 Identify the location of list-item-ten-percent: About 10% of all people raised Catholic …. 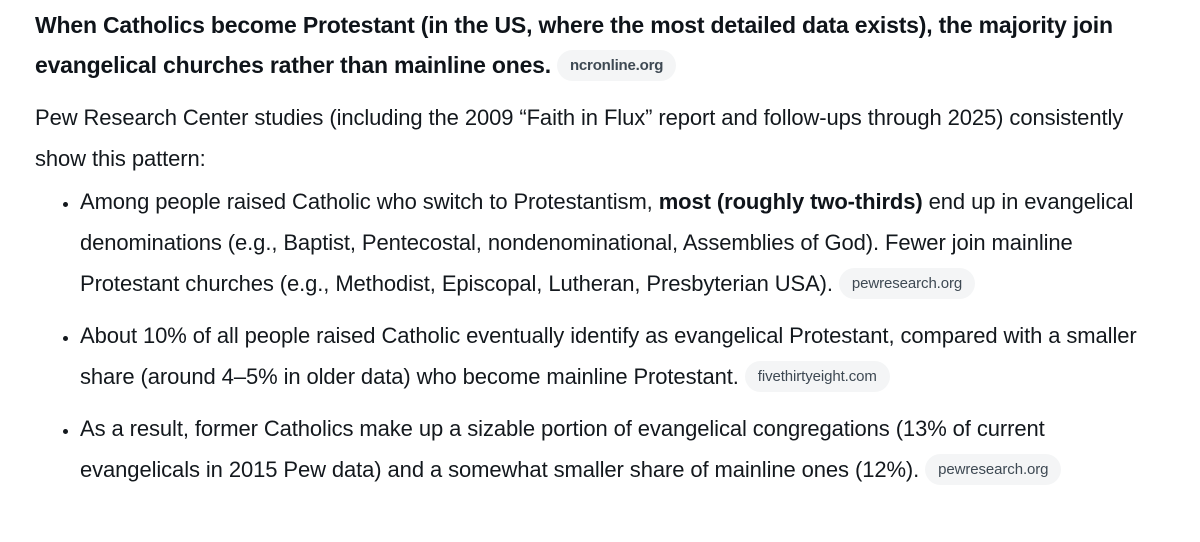
(621, 356).